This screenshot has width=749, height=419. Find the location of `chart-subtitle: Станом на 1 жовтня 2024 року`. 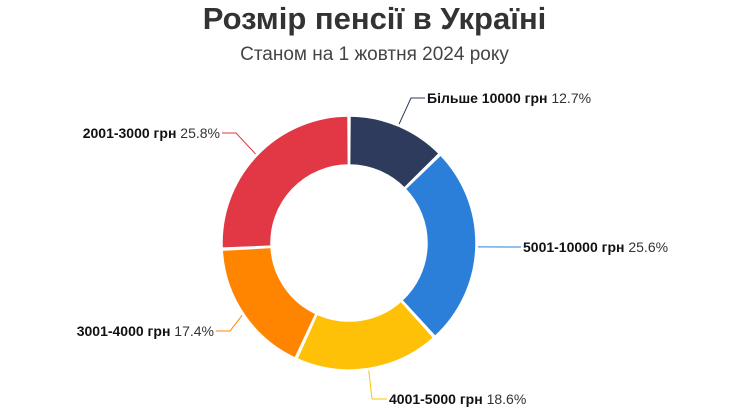

chart-subtitle: Станом на 1 жовтня 2024 року is located at coordinates (374, 54).